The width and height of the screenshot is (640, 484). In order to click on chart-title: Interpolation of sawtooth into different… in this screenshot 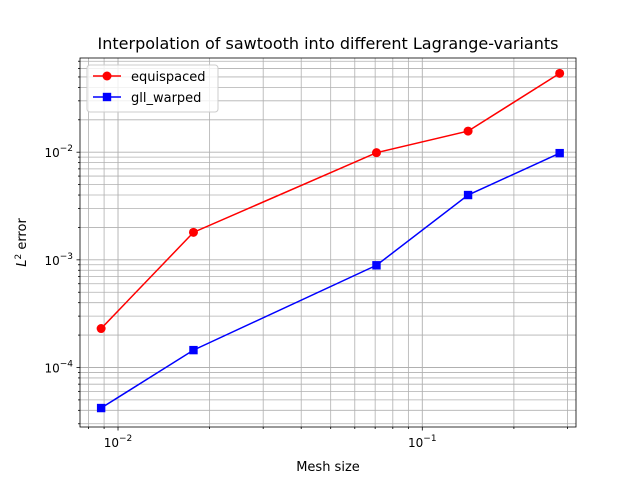, I will do `click(328, 43)`.